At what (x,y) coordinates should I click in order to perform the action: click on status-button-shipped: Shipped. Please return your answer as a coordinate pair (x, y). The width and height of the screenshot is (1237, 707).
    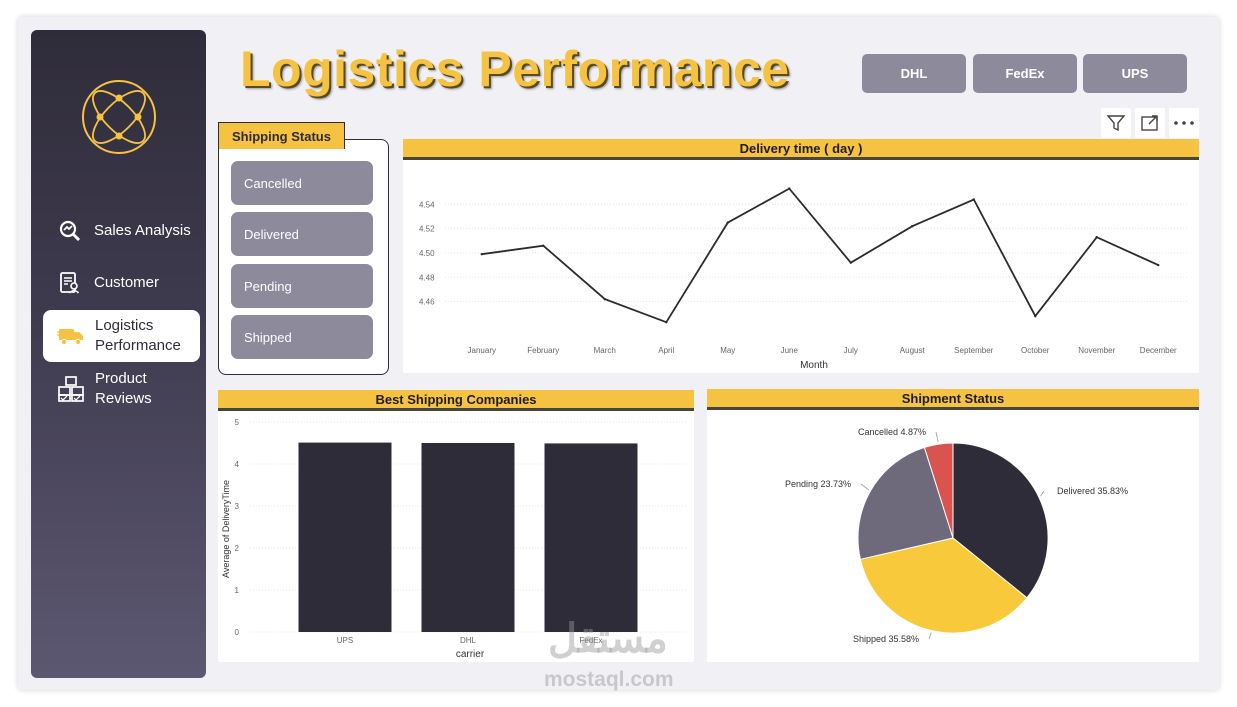
    Looking at the image, I should click on (302, 337).